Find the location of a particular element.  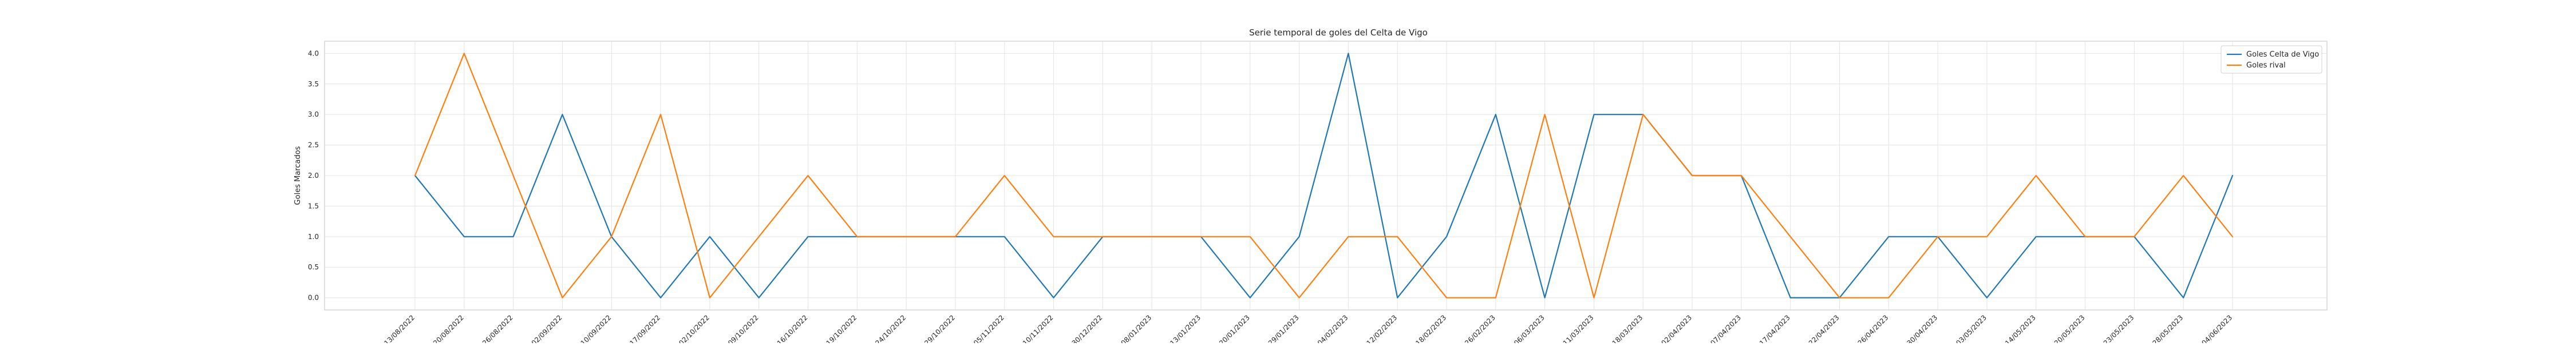

y-tick-label: 3.5 is located at coordinates (313, 84).